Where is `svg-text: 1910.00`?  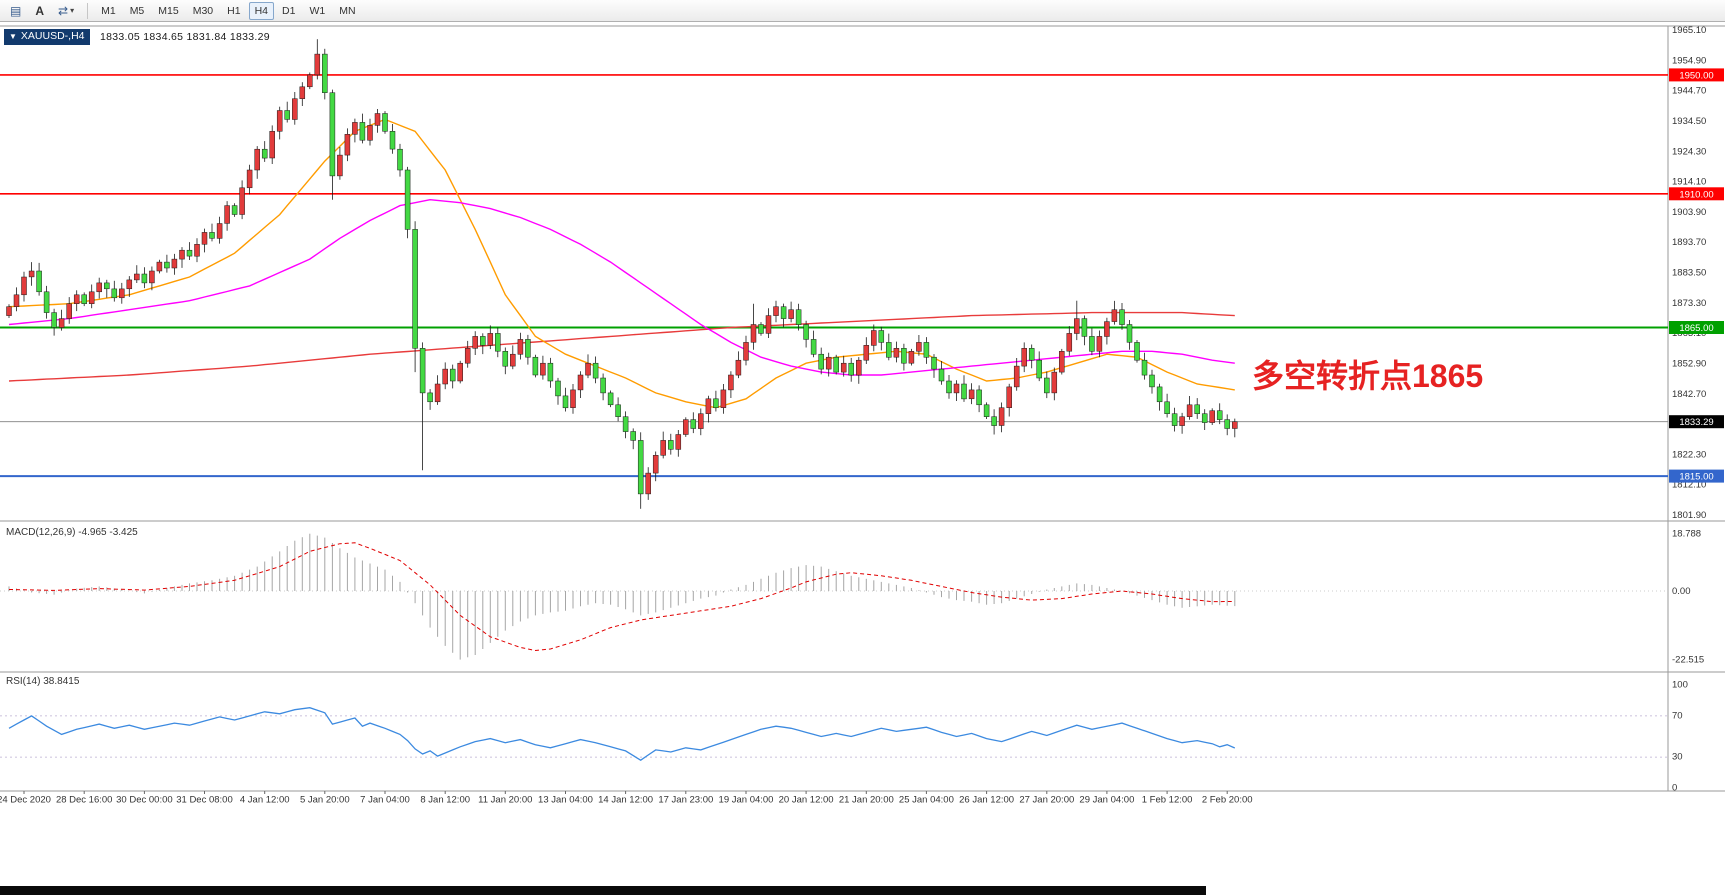
svg-text: 1910.00 is located at coordinates (1696, 194).